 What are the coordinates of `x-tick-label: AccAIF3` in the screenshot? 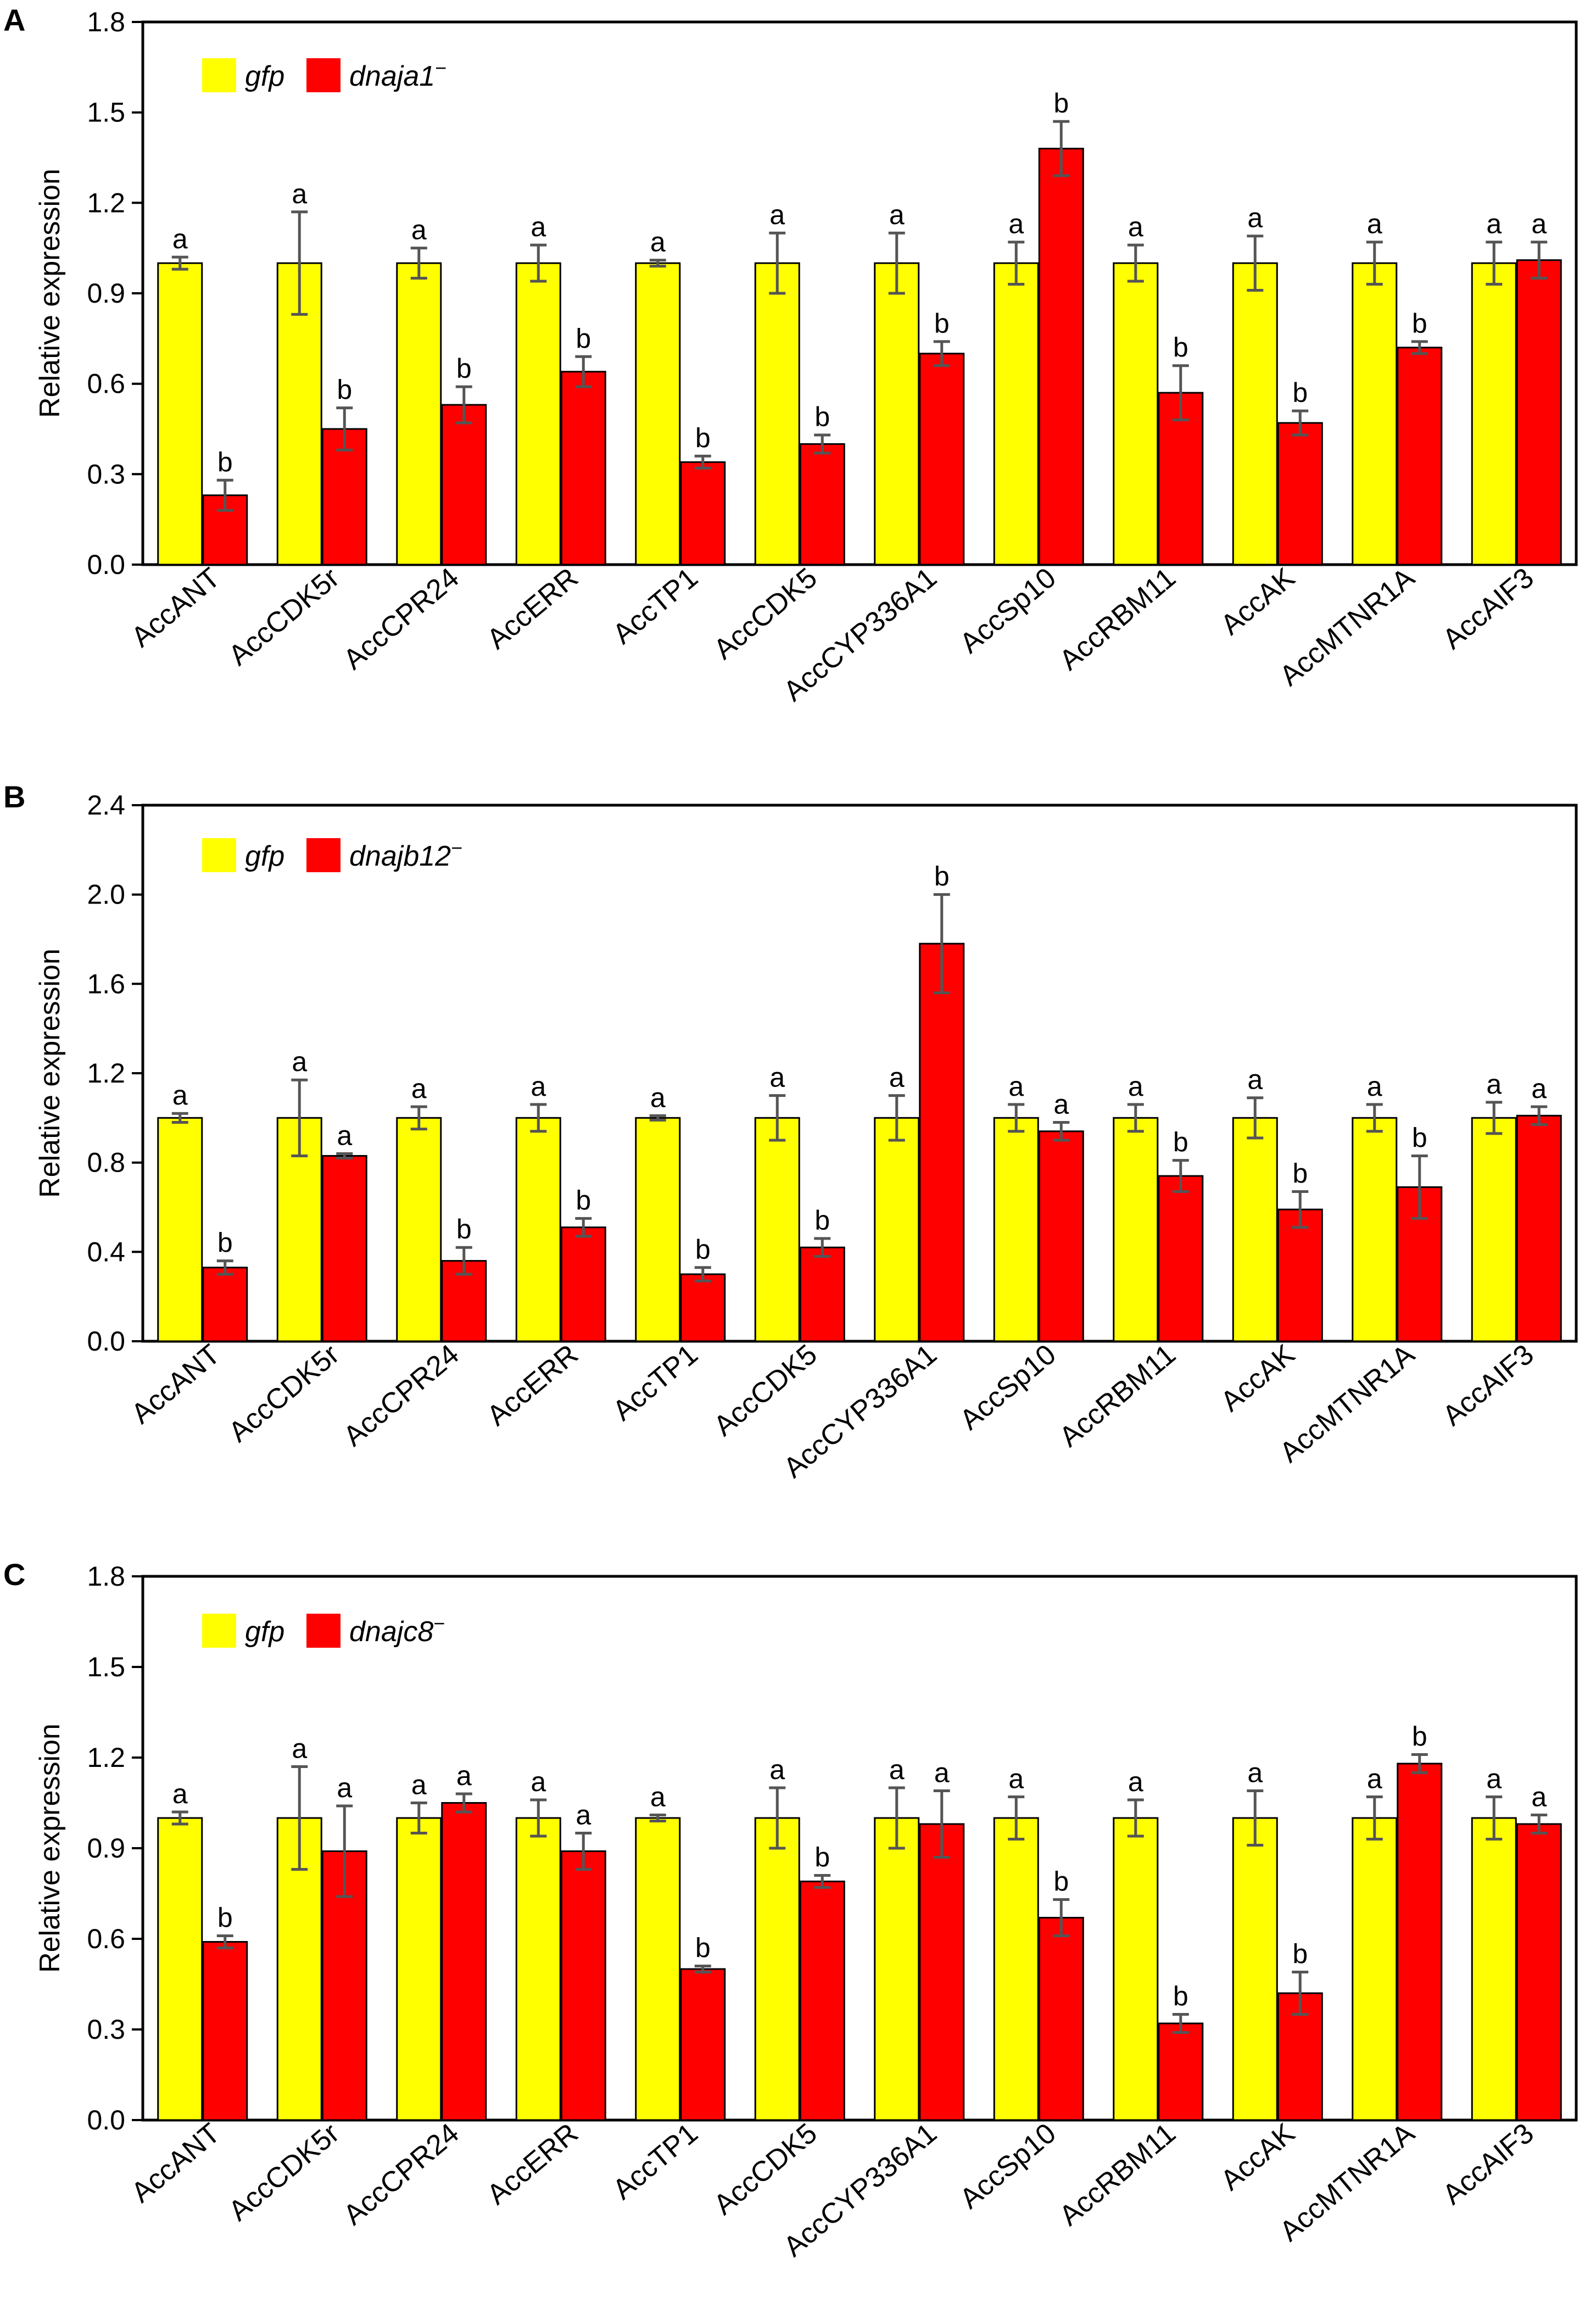 It's located at (1488, 609).